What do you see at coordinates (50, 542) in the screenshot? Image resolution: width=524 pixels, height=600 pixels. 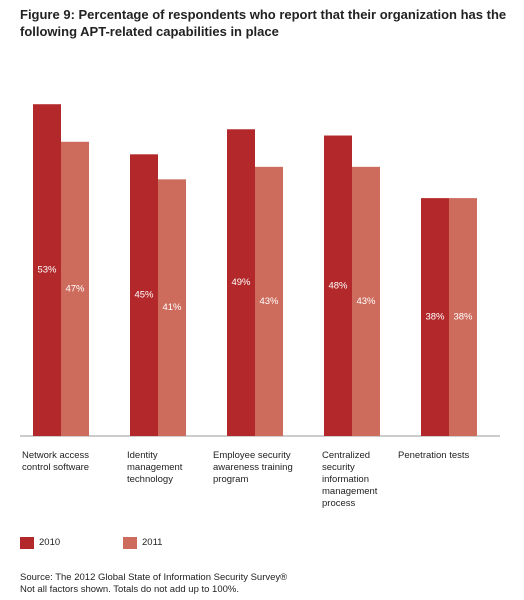 I see `legend-label: 2010` at bounding box center [50, 542].